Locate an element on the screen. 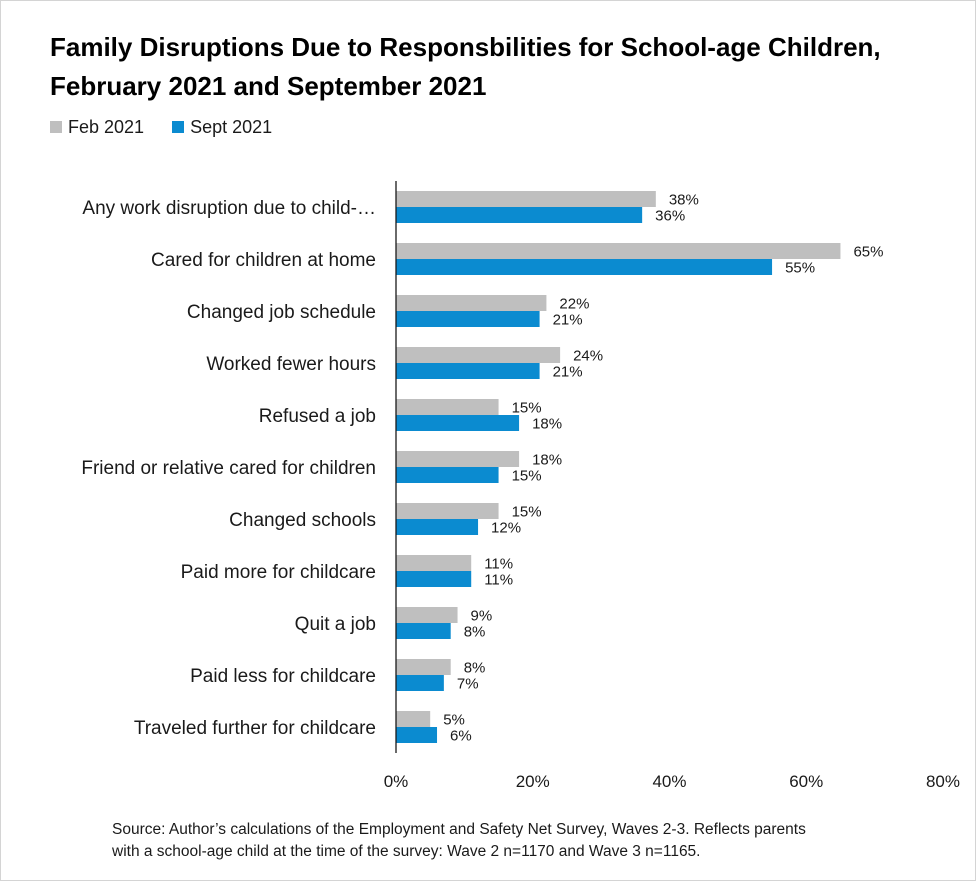 This screenshot has width=976, height=881. data-label-value: 22 is located at coordinates (567, 303).